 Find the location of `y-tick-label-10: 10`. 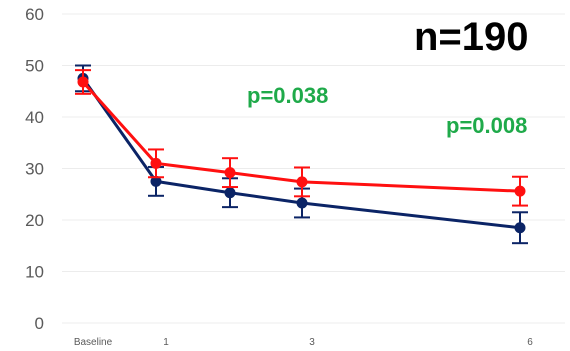

y-tick-label-10: 10 is located at coordinates (34, 272).